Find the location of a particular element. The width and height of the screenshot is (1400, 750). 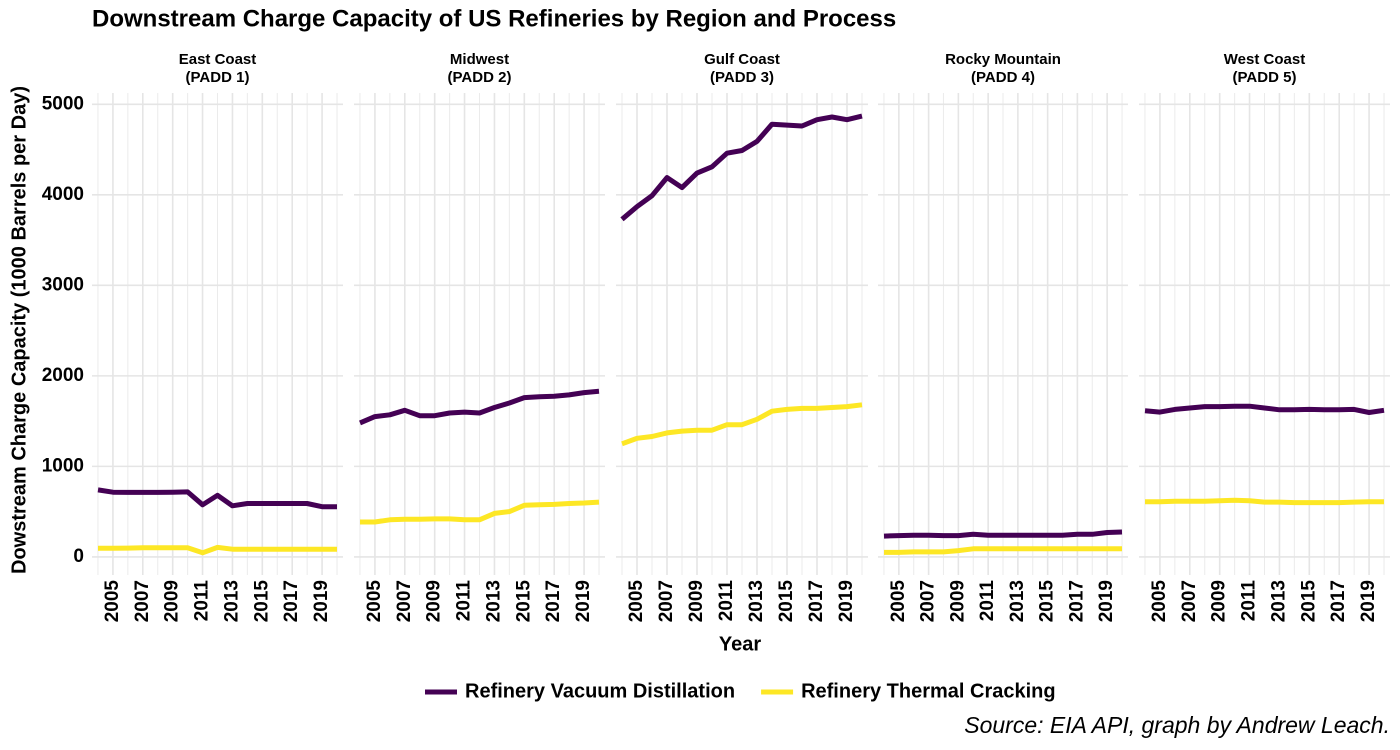

facet-title: Midwest is located at coordinates (479, 59).